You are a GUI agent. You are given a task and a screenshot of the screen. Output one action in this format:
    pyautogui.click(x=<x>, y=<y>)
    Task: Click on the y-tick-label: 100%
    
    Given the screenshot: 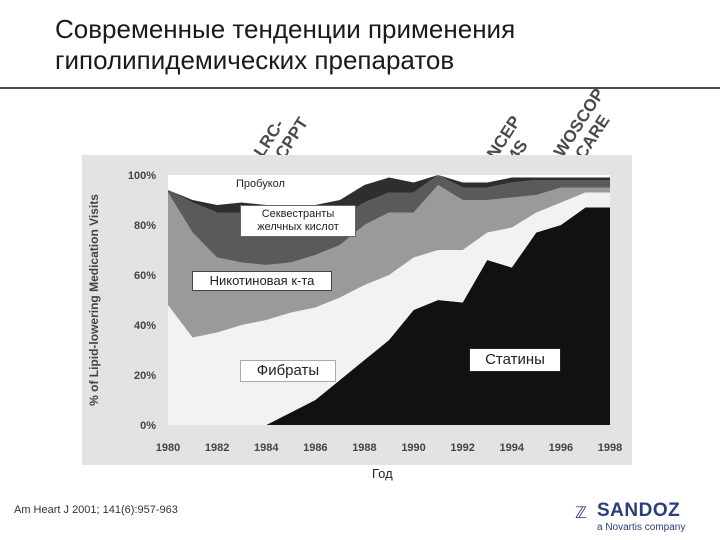 What is the action you would take?
    pyautogui.click(x=142, y=176)
    